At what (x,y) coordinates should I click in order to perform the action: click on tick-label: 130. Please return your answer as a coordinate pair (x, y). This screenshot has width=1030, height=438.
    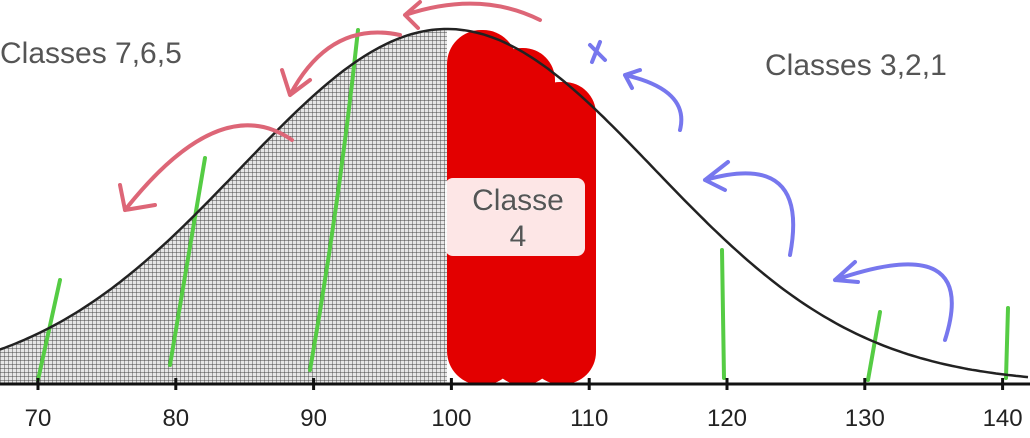
    Looking at the image, I should click on (865, 418).